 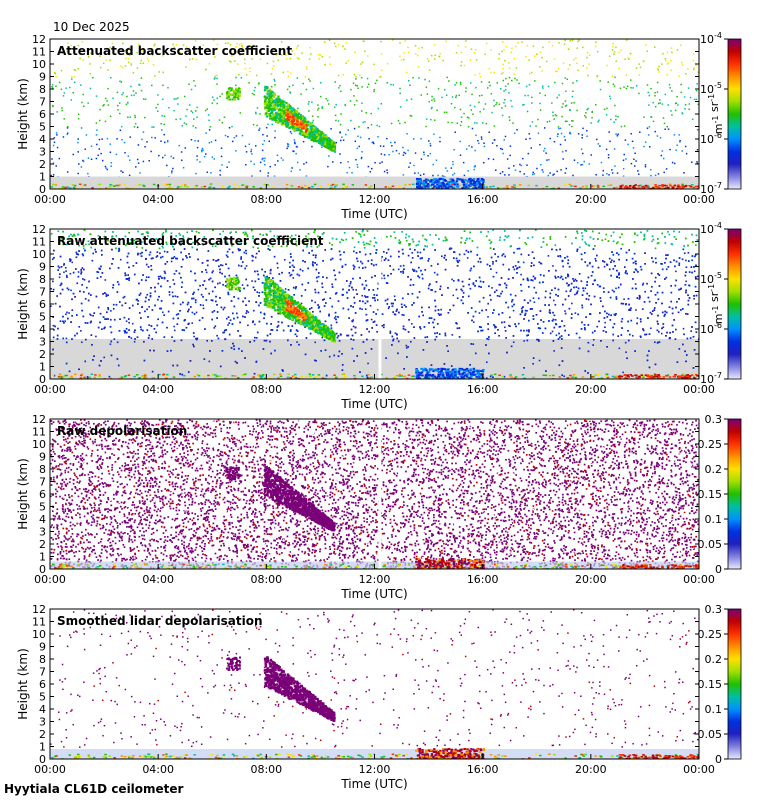 What do you see at coordinates (42, 532) in the screenshot?
I see `y-tick-label: 3` at bounding box center [42, 532].